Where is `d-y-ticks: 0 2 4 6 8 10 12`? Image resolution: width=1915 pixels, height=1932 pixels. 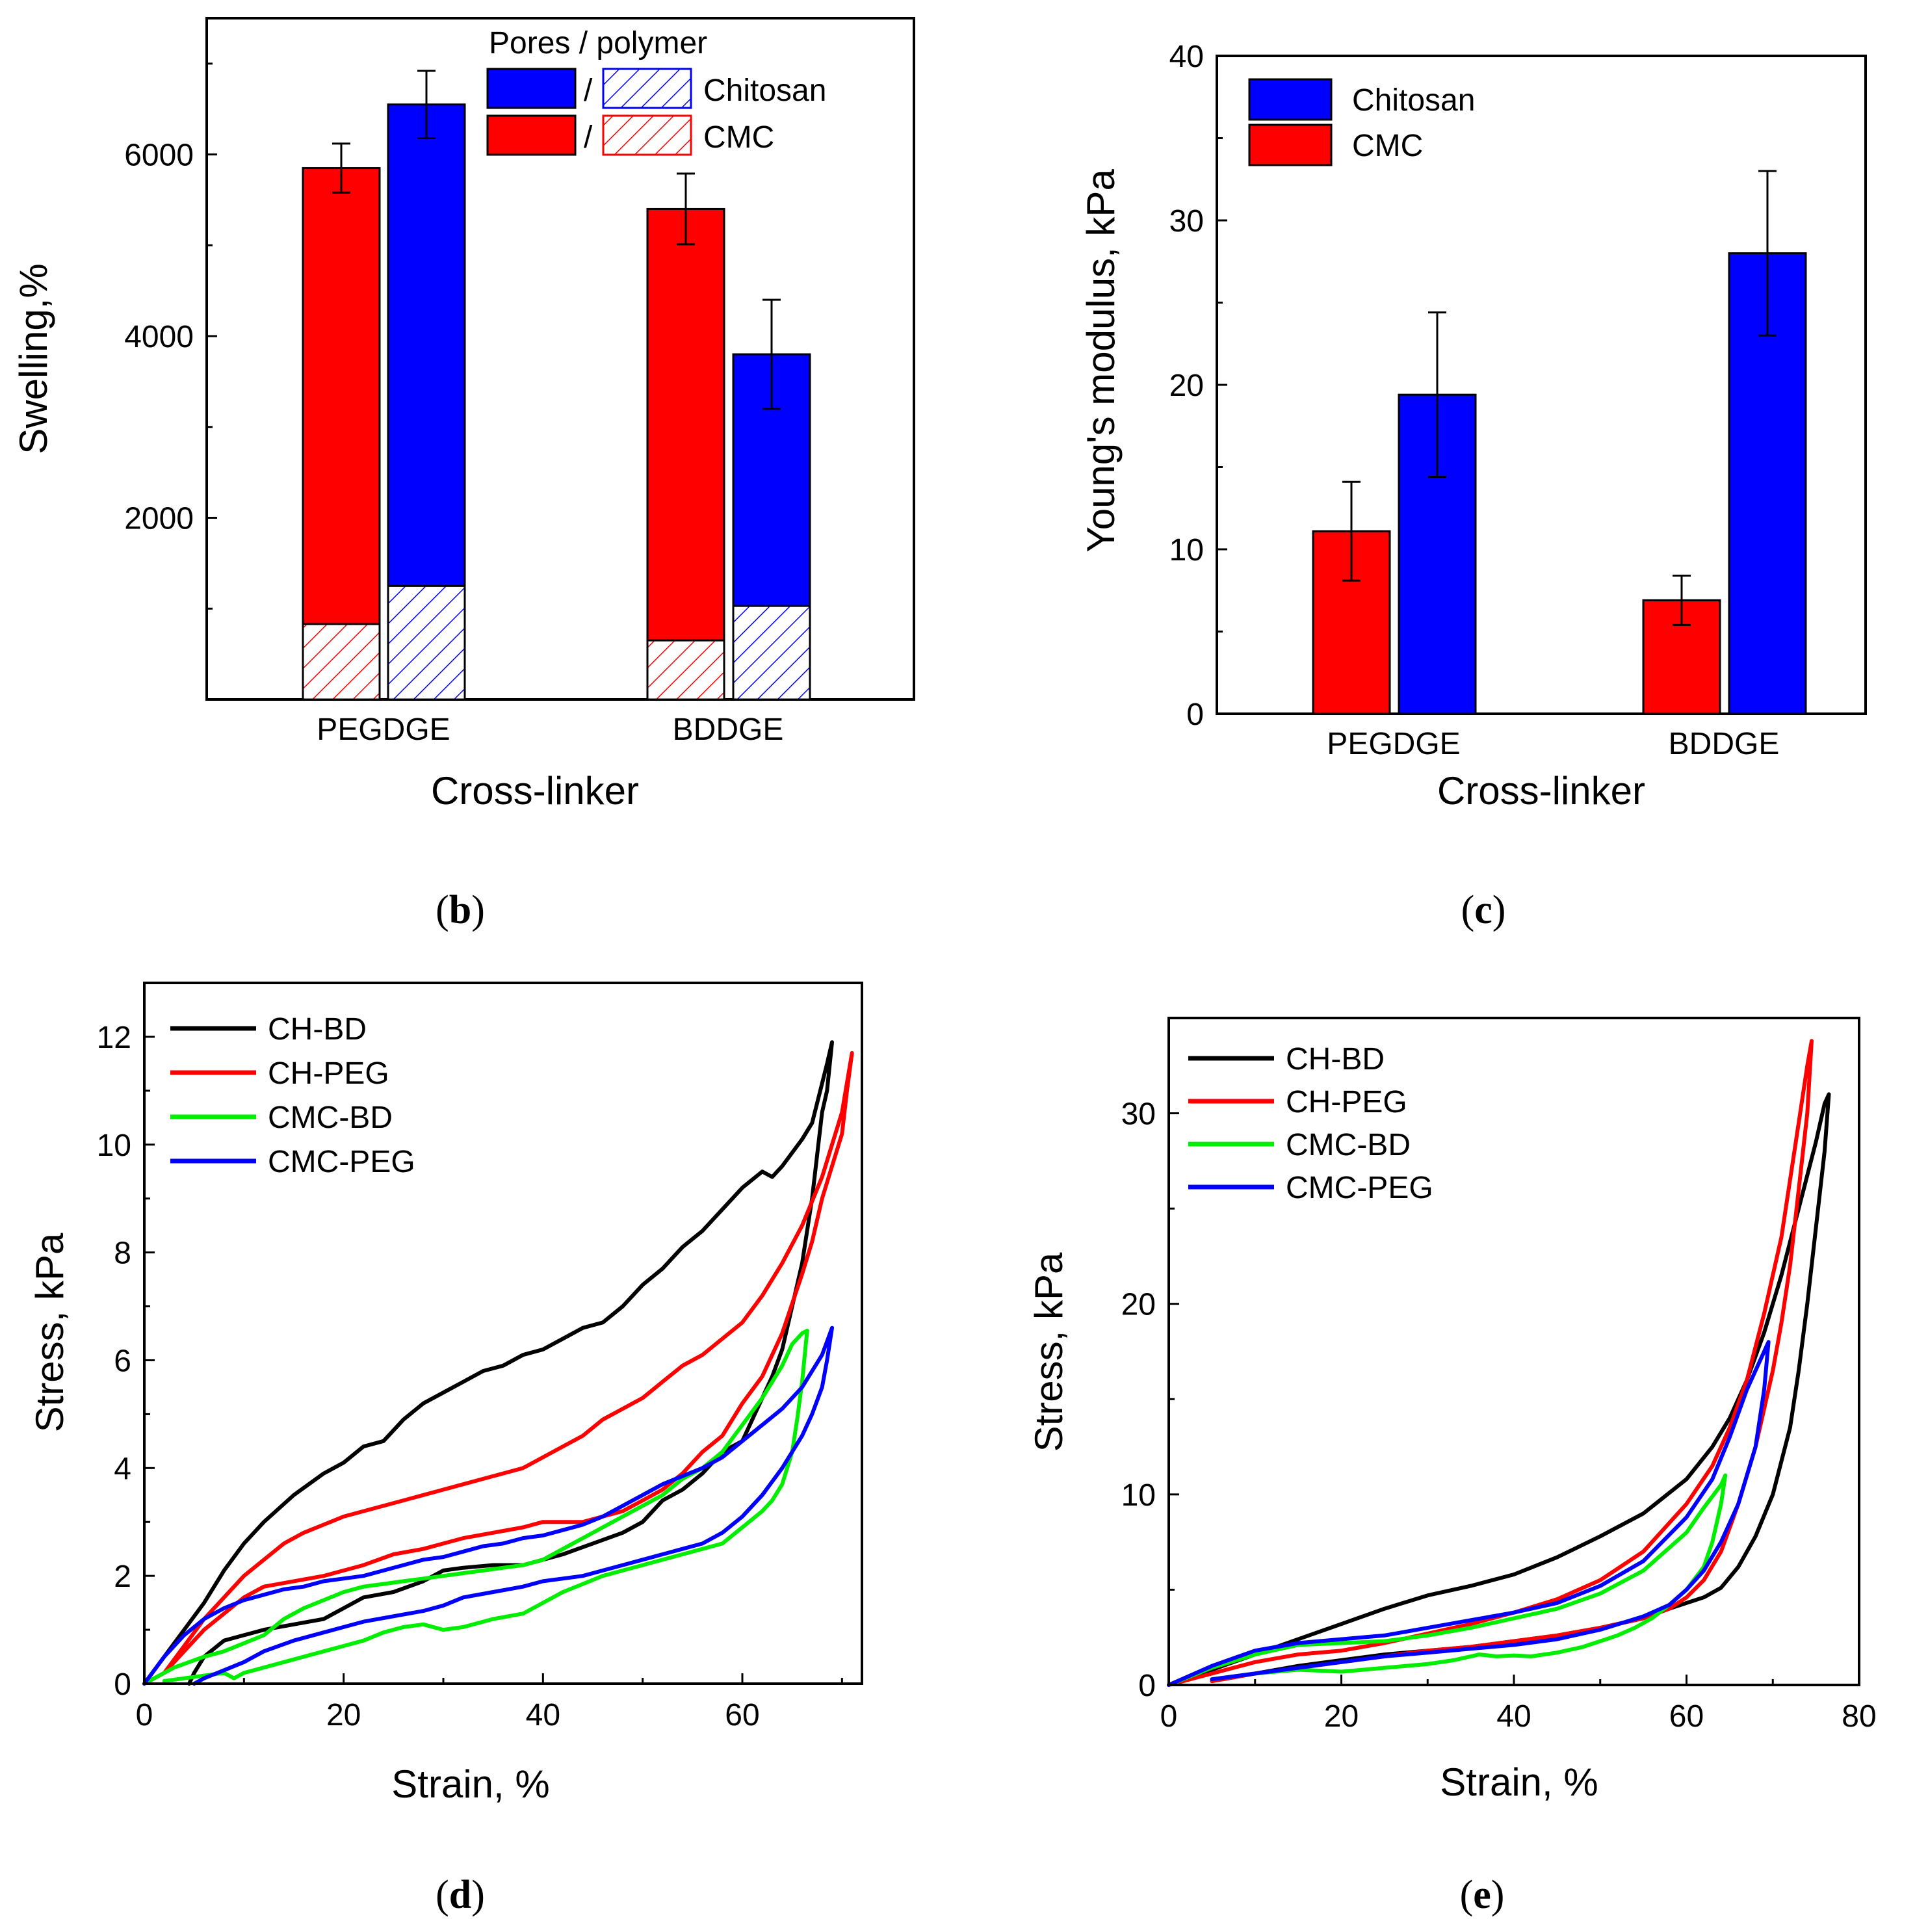 d-y-ticks: 0 2 4 6 8 10 12 is located at coordinates (126, 1342).